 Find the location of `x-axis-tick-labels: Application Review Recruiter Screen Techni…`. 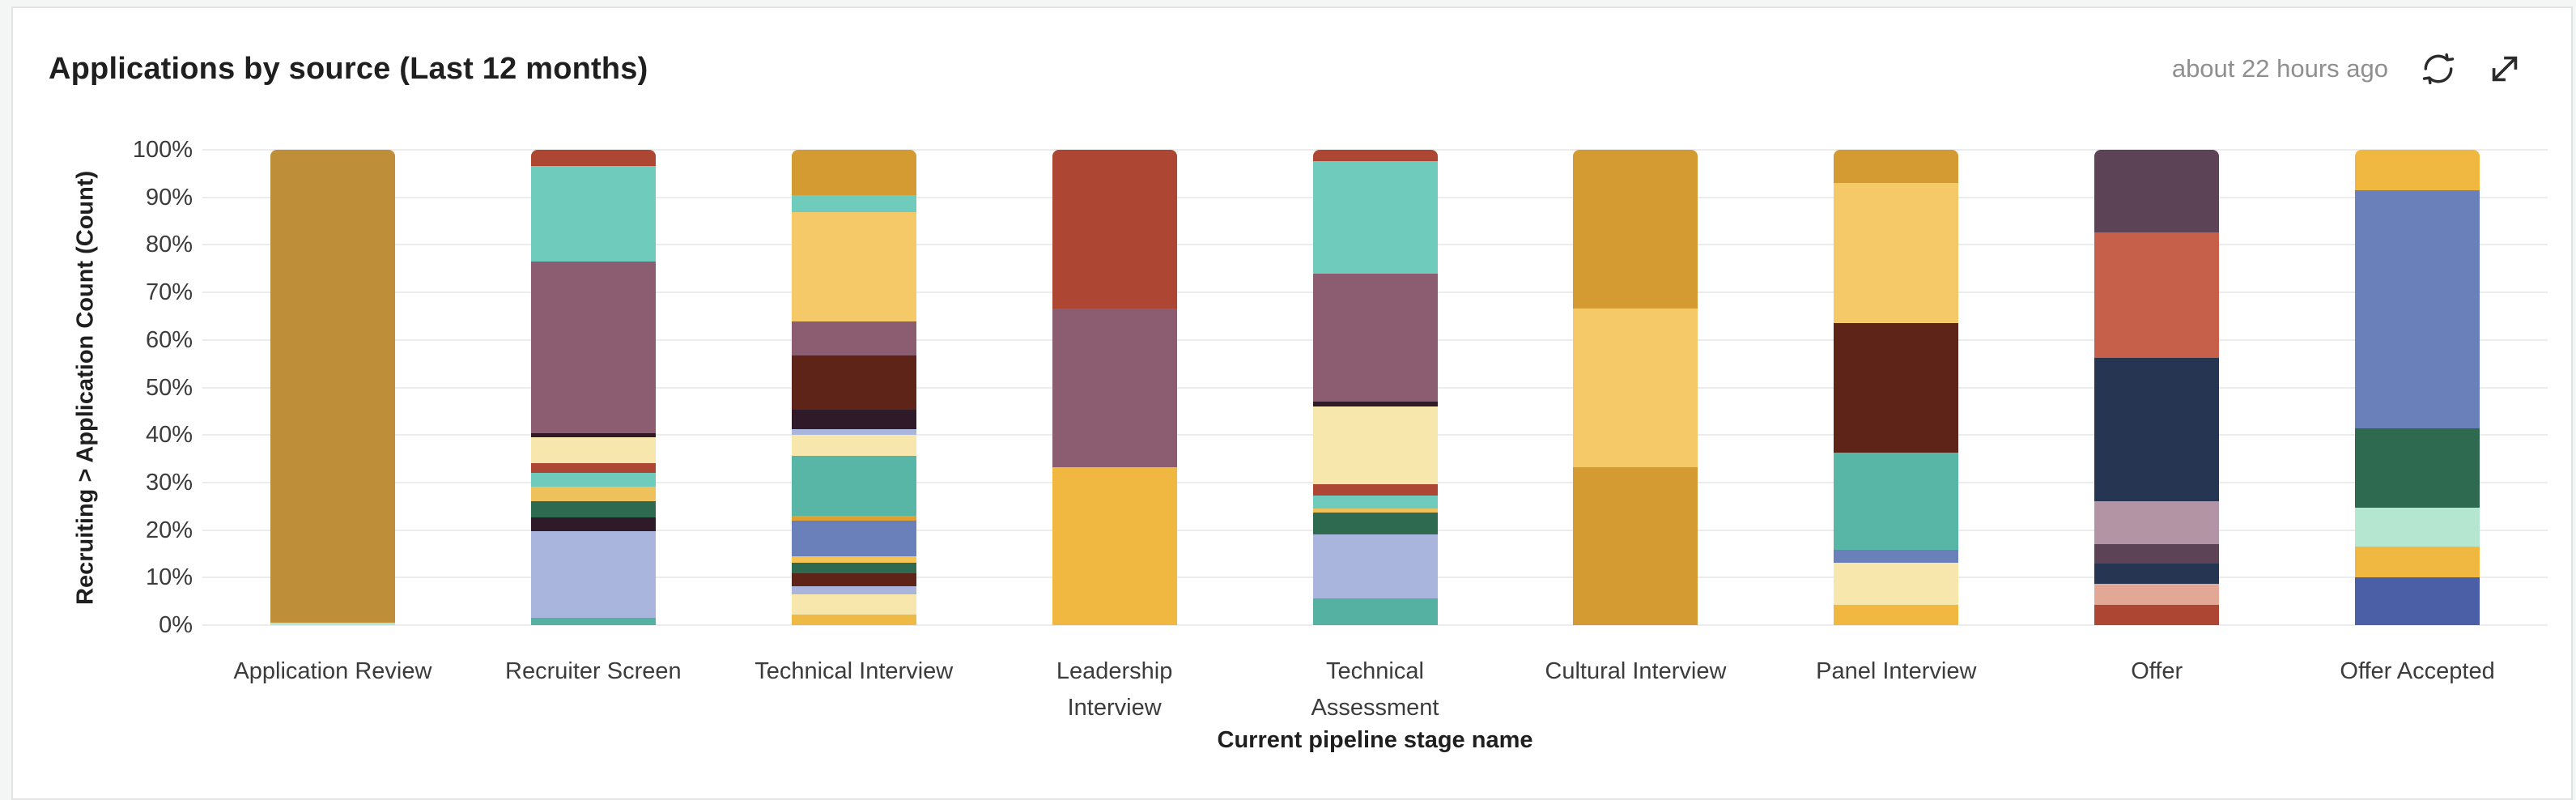

x-axis-tick-labels: Application Review Recruiter Screen Techni… is located at coordinates (1375, 689).